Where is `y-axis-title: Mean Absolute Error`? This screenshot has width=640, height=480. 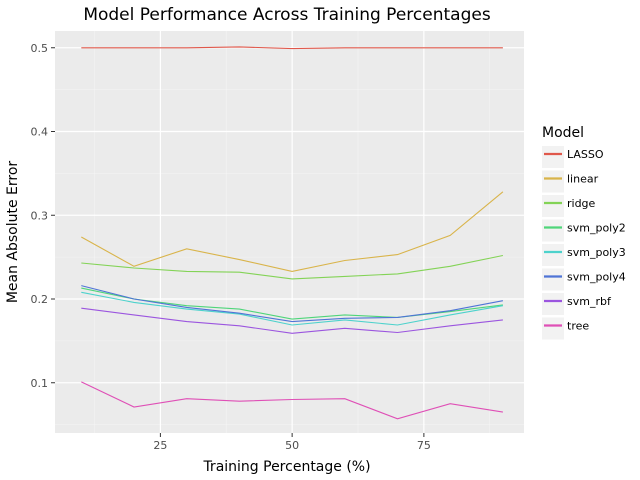 y-axis-title: Mean Absolute Error is located at coordinates (13, 232).